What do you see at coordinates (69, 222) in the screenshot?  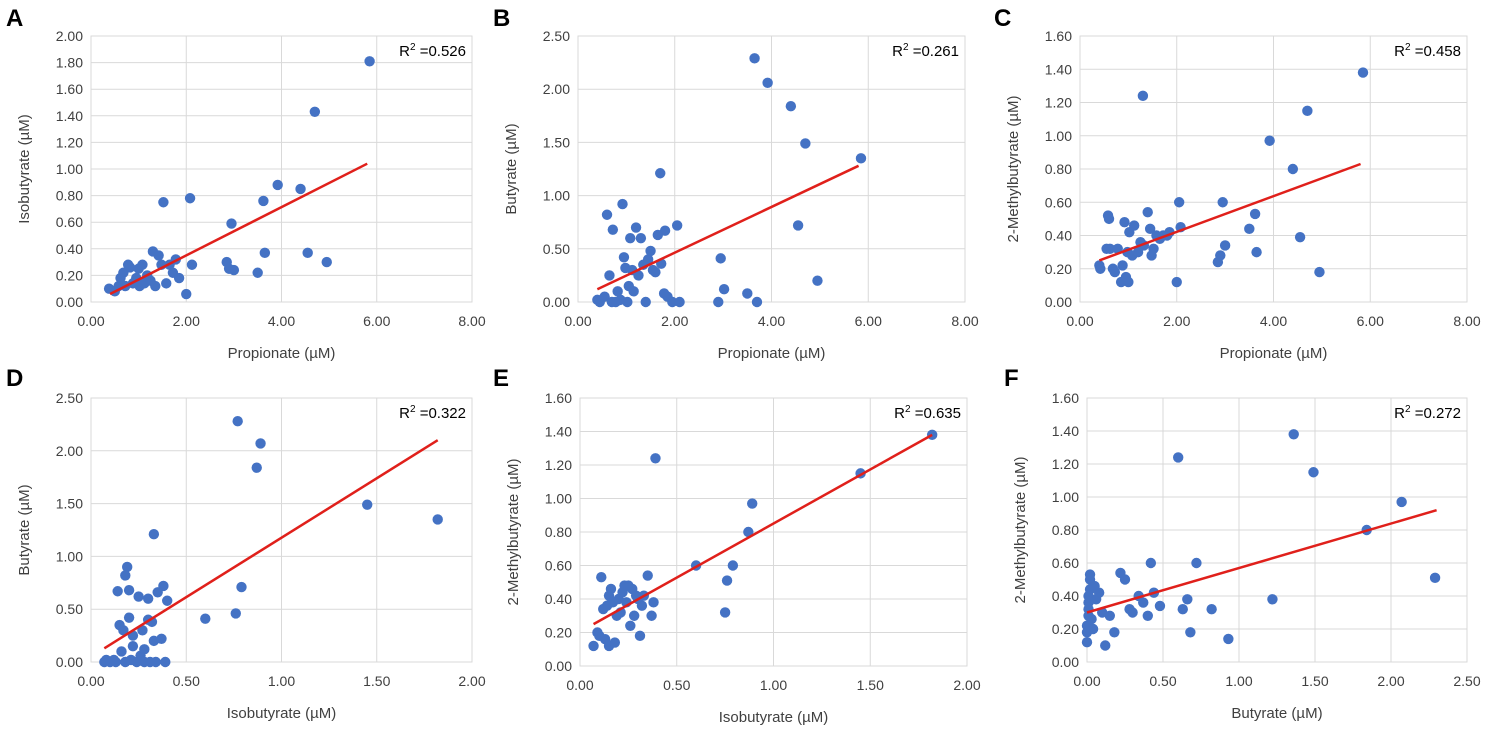 I see `y-tick-label: 0.60` at bounding box center [69, 222].